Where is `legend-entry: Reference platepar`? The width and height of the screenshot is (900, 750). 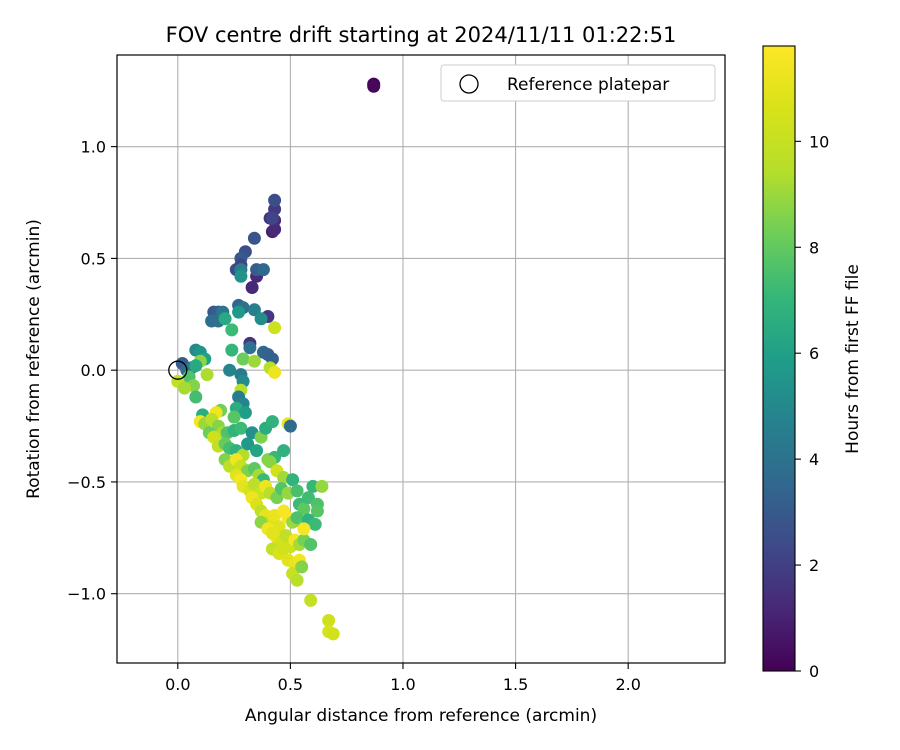
legend-entry: Reference platepar is located at coordinates (588, 85).